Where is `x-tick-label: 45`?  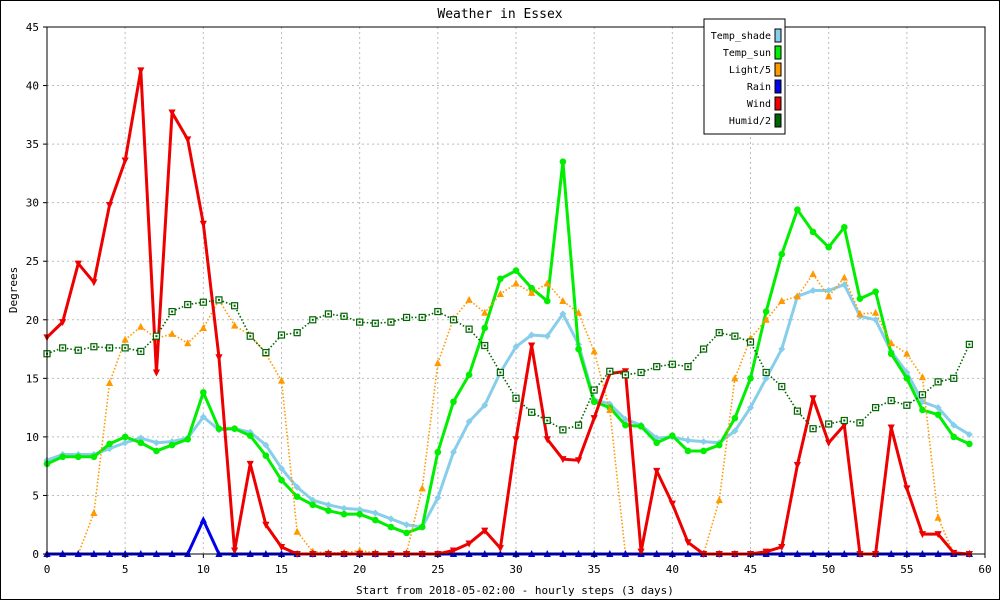
x-tick-label: 45 is located at coordinates (750, 569).